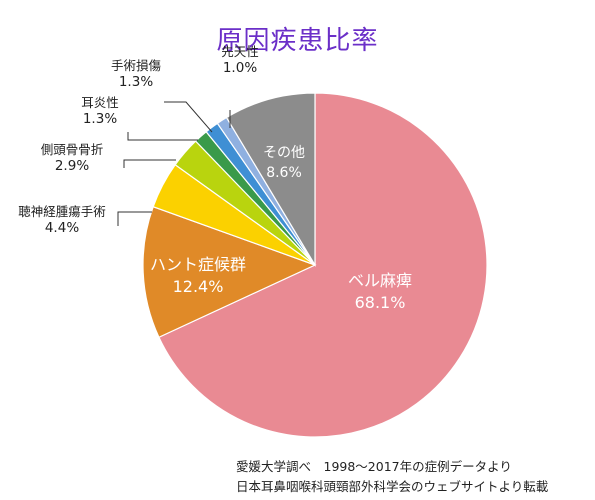 This screenshot has width=595, height=500. I want to click on slice-label-hunt-syndrome: ハント症候群, so click(198, 264).